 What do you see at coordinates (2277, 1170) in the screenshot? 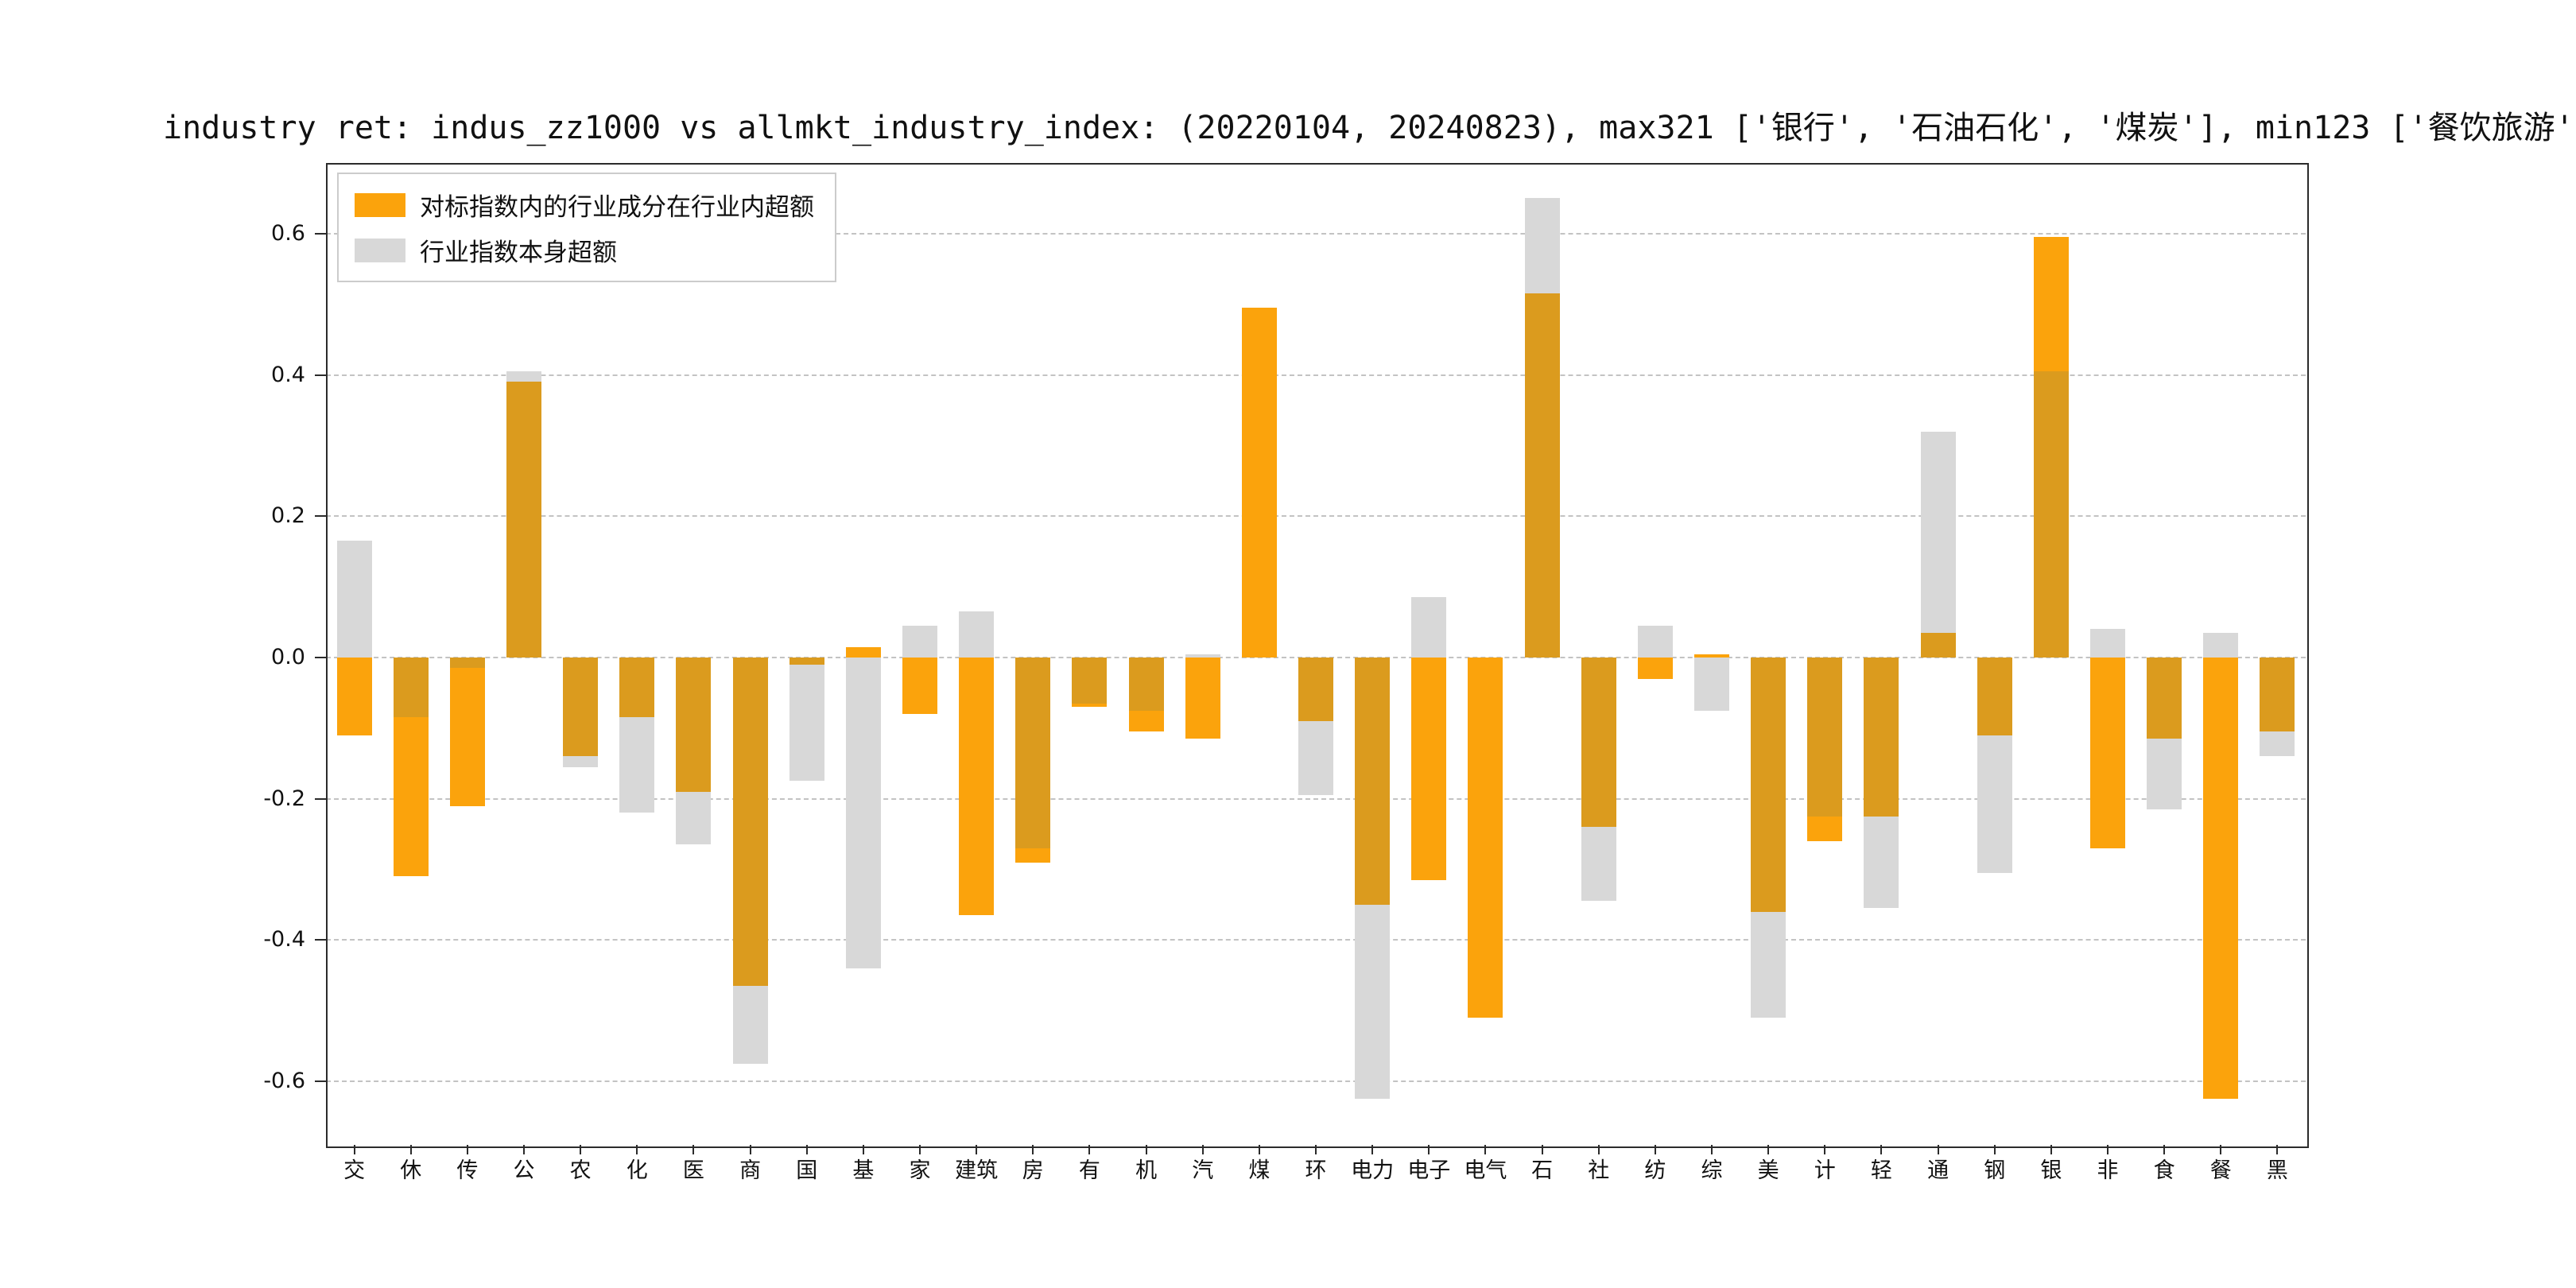
I see `x-tick-label: 黑` at bounding box center [2277, 1170].